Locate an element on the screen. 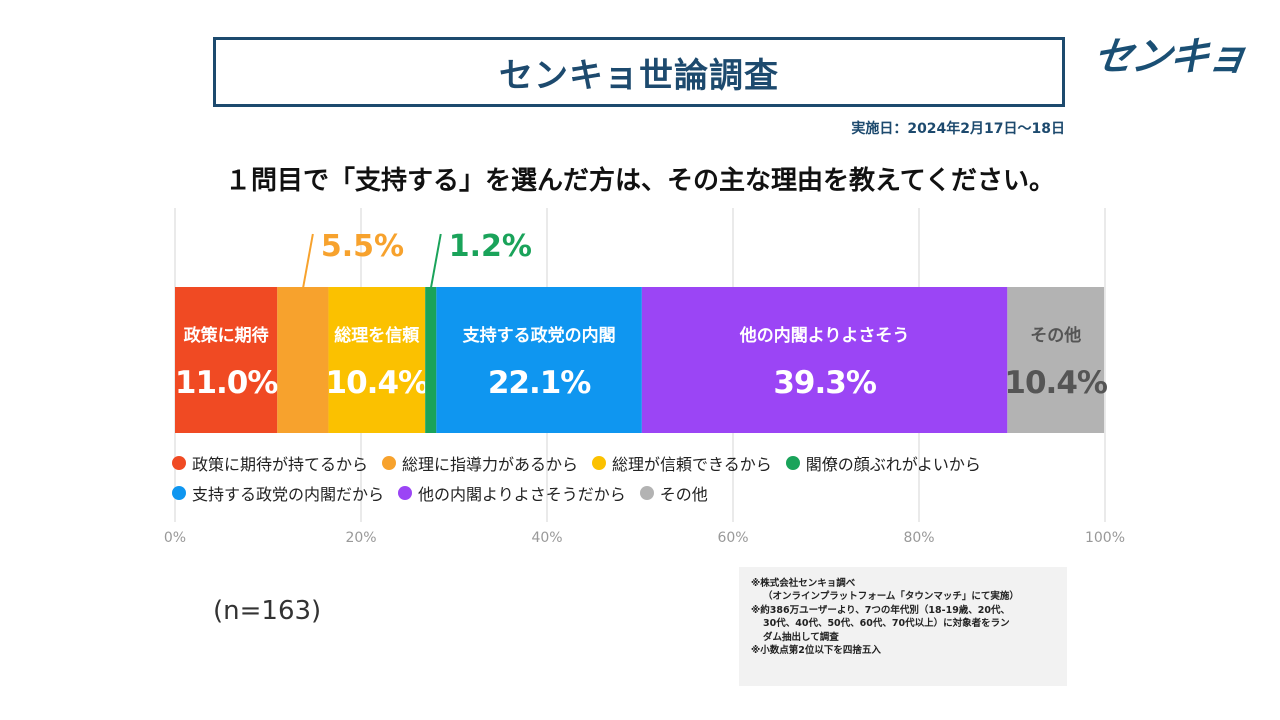  bar-category-label: その他 is located at coordinates (1055, 335).